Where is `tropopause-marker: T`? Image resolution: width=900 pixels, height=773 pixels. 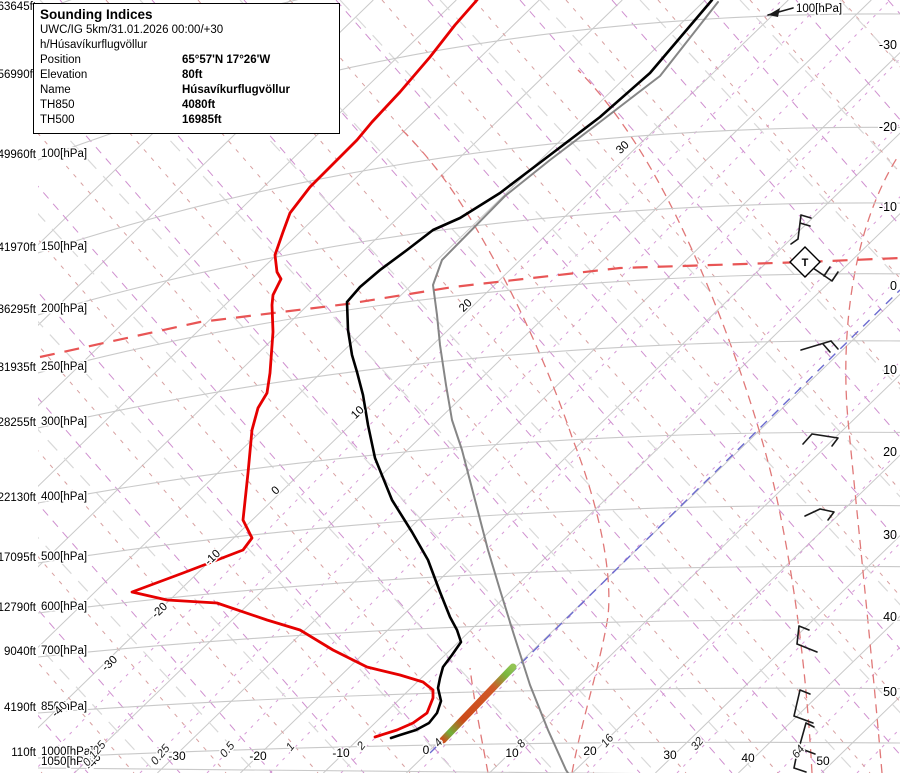
tropopause-marker: T is located at coordinates (805, 262).